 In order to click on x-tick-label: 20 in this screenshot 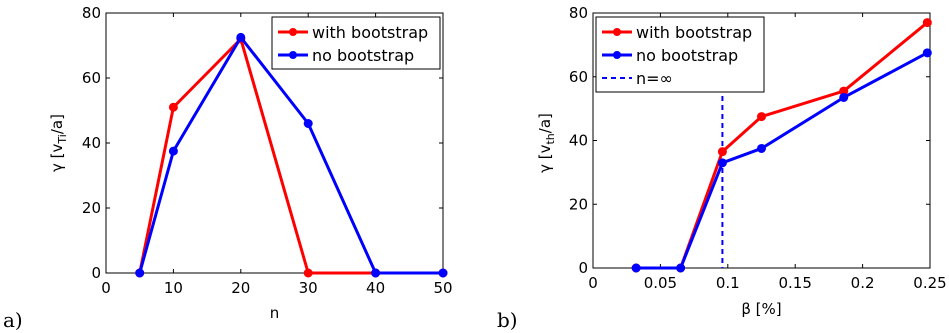, I will do `click(240, 288)`.